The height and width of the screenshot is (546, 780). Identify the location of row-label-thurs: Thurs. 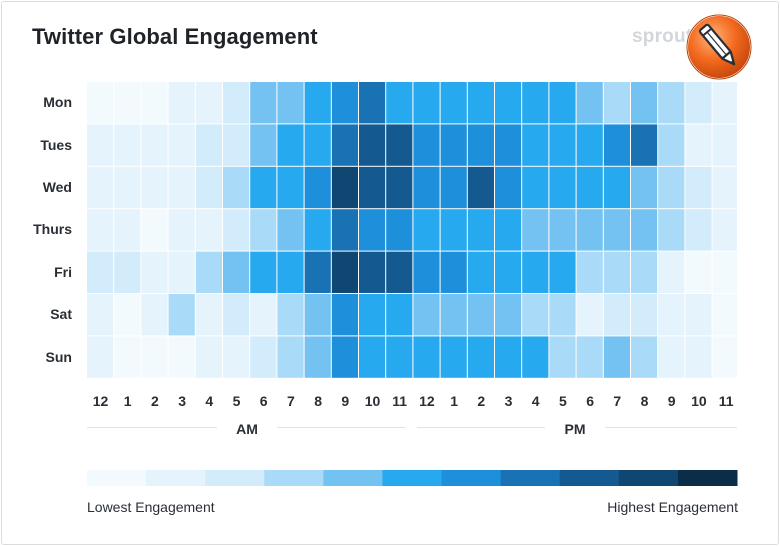
(52, 229).